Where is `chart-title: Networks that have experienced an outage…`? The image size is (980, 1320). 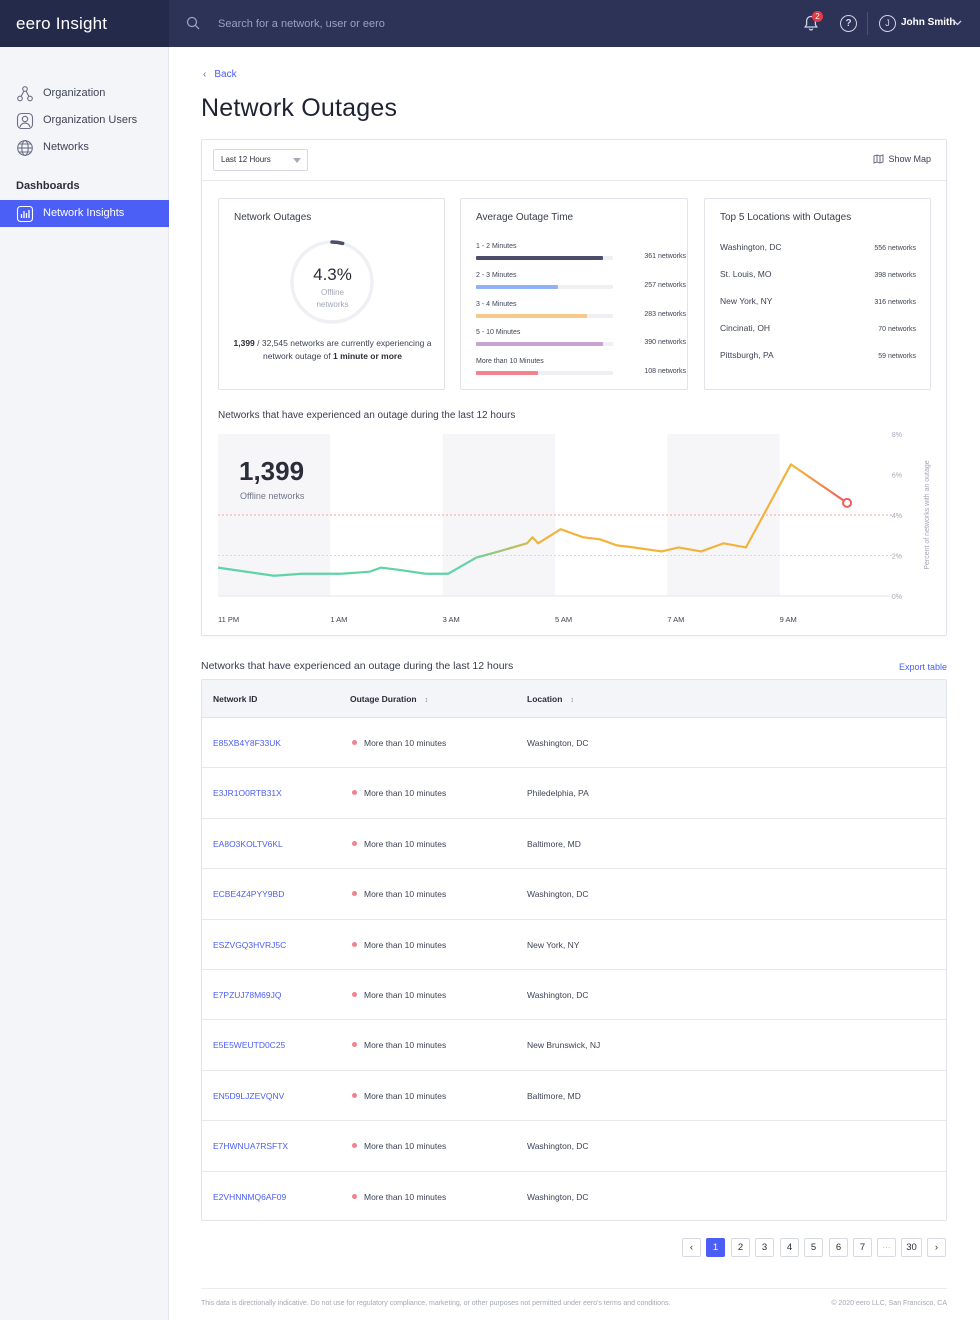 chart-title: Networks that have experienced an outage… is located at coordinates (367, 415).